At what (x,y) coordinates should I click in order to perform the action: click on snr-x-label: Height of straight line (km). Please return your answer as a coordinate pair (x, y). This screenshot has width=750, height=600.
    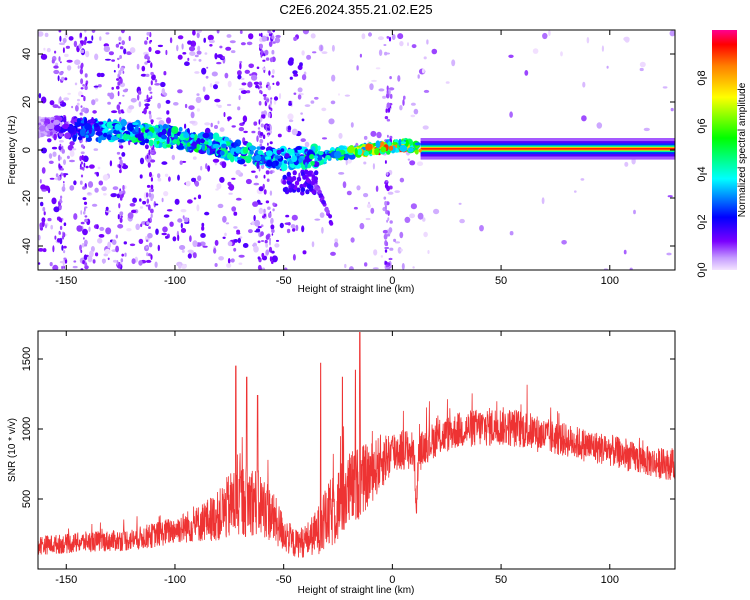
    Looking at the image, I should click on (356, 590).